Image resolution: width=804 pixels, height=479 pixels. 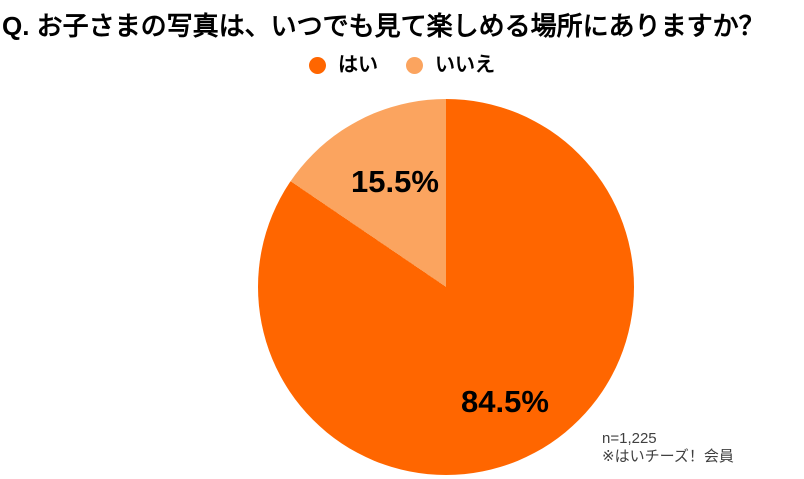 I want to click on sample-note: n=1,225 ※はいチーズ！会員, so click(x=668, y=448).